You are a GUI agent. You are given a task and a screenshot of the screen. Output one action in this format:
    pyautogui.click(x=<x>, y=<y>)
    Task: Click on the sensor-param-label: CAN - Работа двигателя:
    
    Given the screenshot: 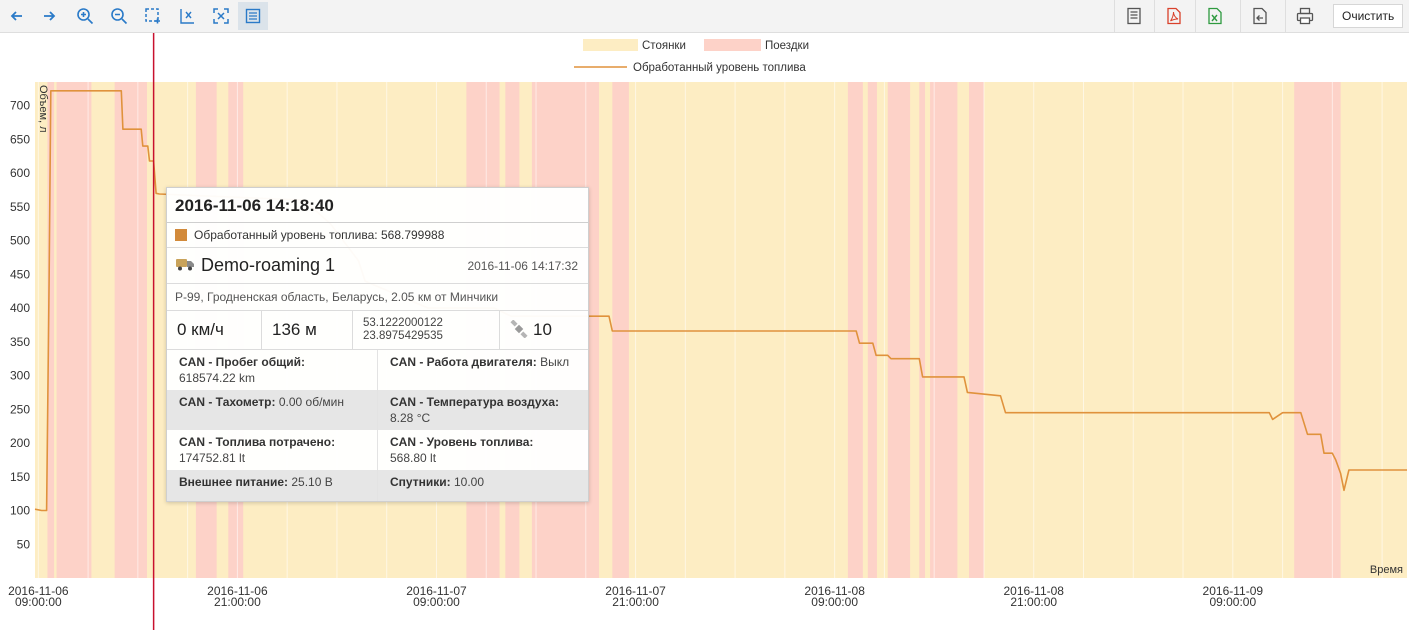 What is the action you would take?
    pyautogui.click(x=463, y=362)
    